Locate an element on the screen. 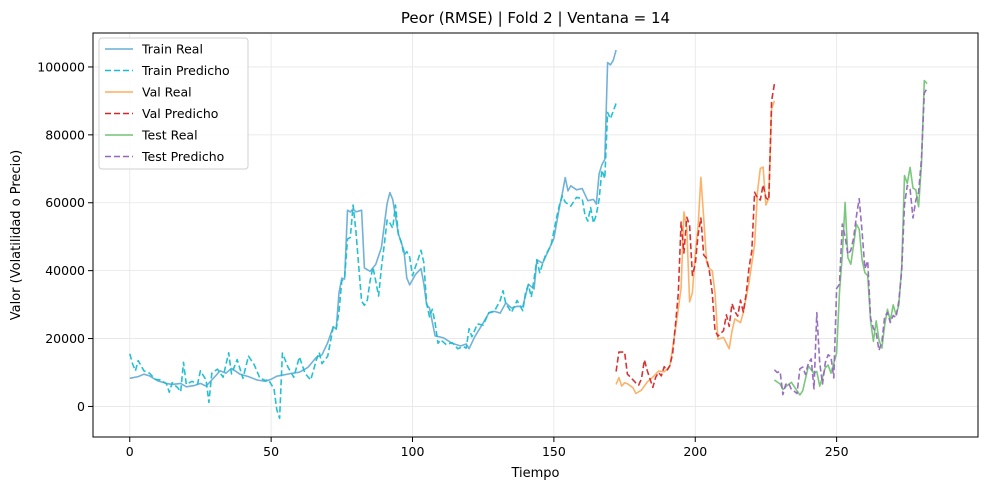  legend-label: Test Predicho is located at coordinates (182, 156).